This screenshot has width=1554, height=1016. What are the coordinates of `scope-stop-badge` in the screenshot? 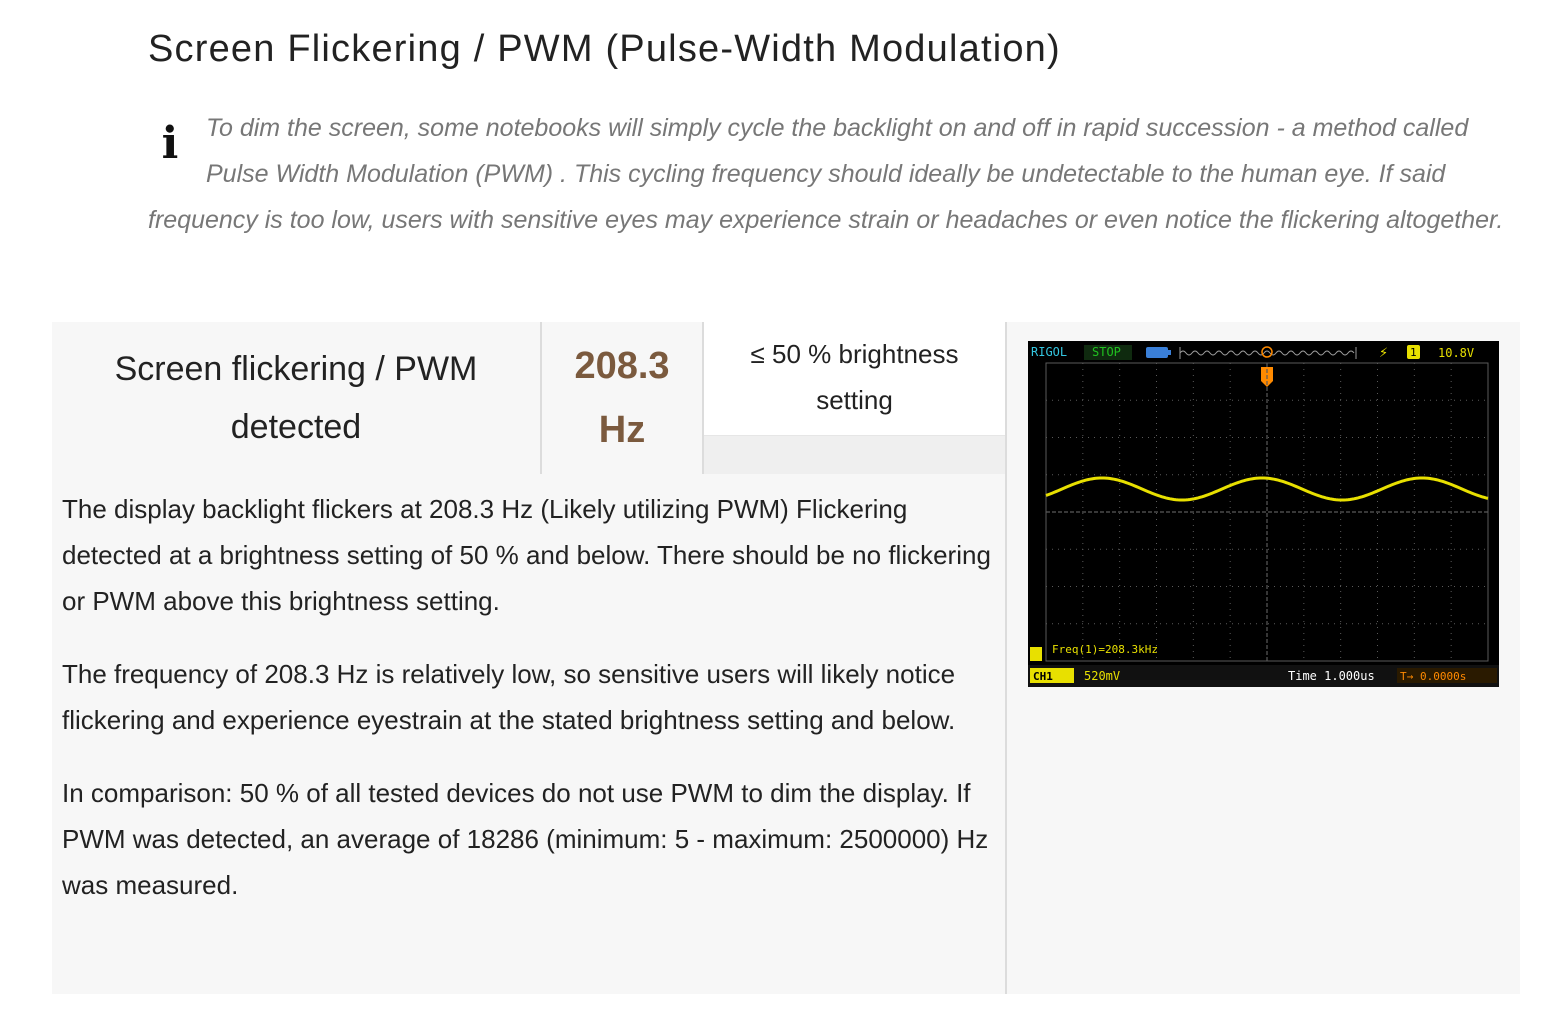 It's located at (1108, 352).